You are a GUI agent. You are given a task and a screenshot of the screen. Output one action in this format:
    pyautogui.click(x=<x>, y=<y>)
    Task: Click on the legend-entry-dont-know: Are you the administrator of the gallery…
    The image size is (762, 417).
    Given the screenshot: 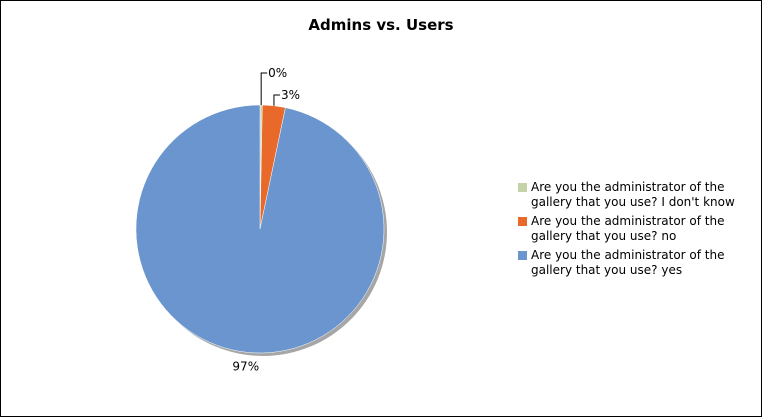 What is the action you would take?
    pyautogui.click(x=635, y=195)
    